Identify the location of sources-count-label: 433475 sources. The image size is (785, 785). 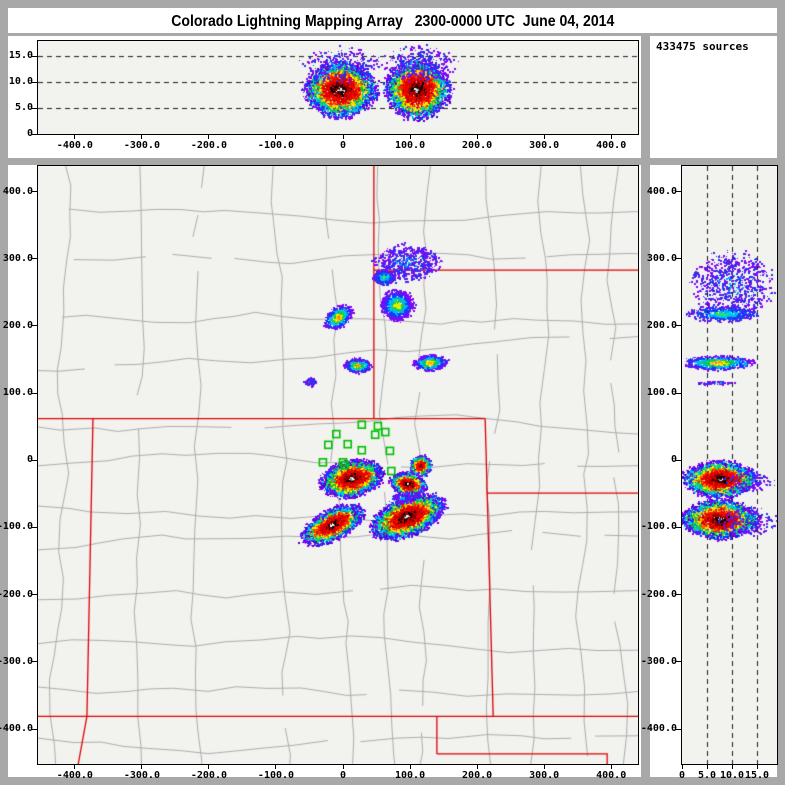
(702, 46).